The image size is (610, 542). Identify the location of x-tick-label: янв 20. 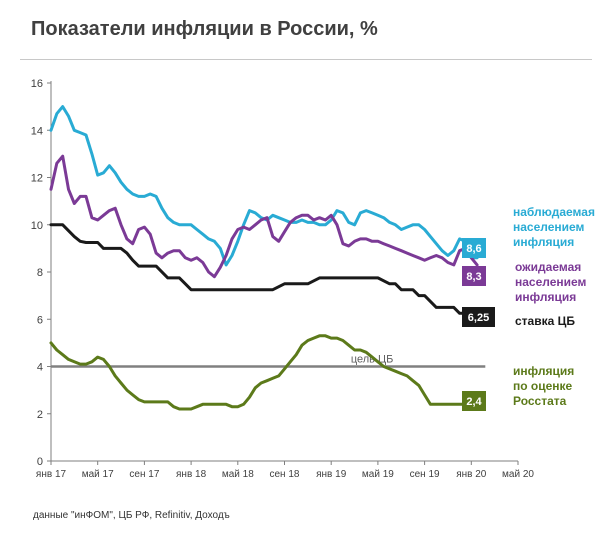
(471, 474).